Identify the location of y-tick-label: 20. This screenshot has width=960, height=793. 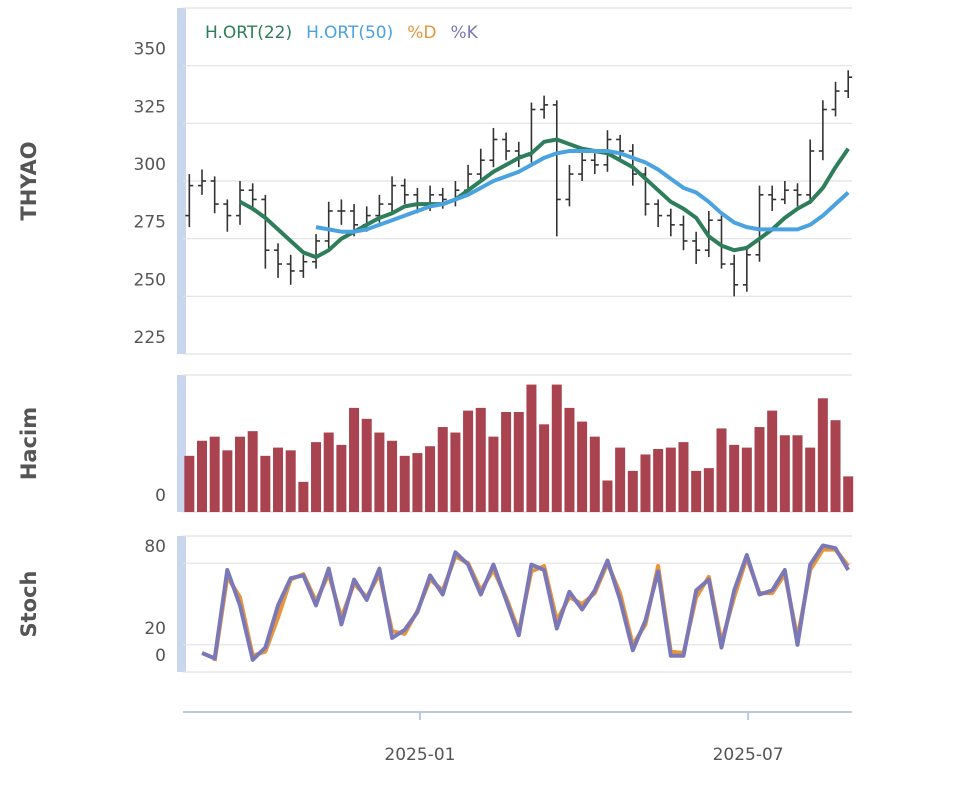
(155, 629).